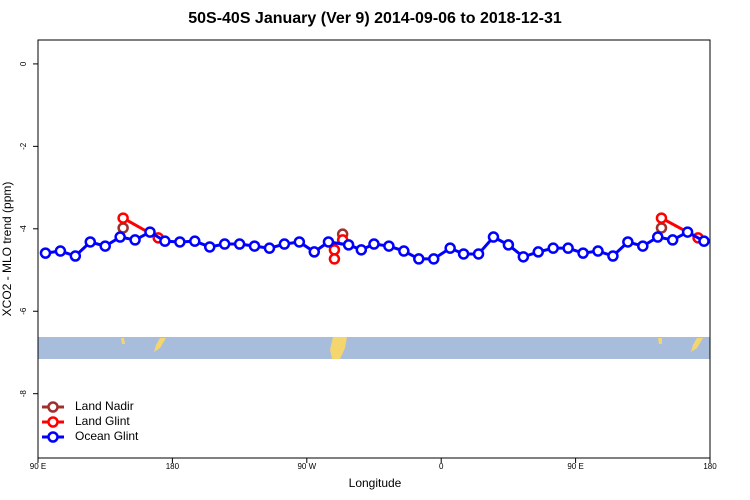  Describe the element at coordinates (441, 466) in the screenshot. I see `x-tick-label: 0` at that location.